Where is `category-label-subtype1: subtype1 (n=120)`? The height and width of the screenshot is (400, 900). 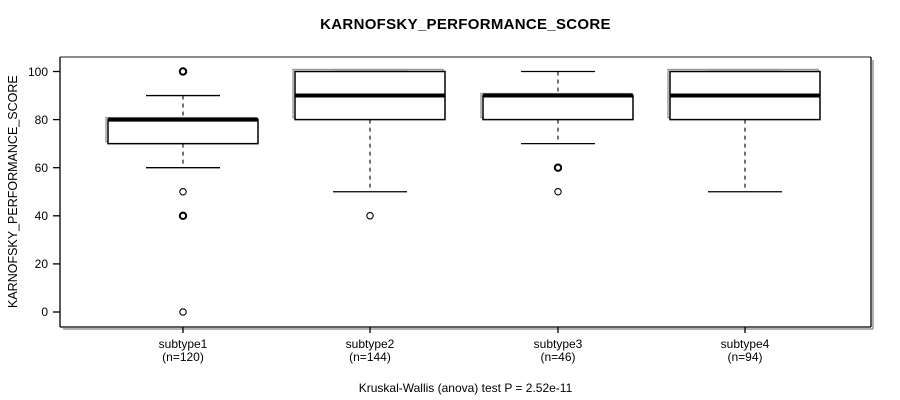 category-label-subtype1: subtype1 (n=120) is located at coordinates (183, 351).